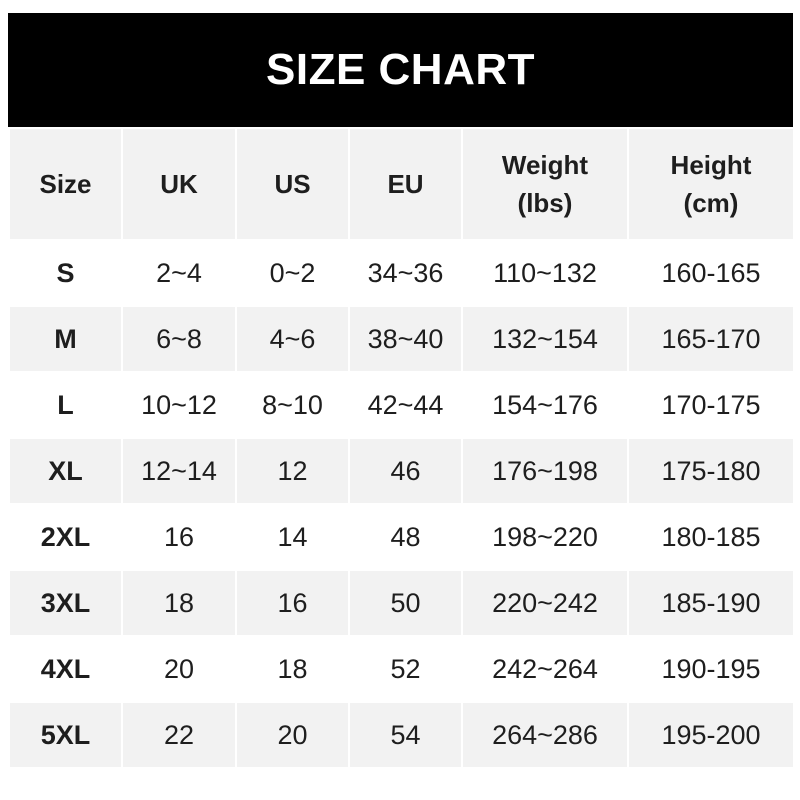  I want to click on cell-us: 20, so click(292, 735).